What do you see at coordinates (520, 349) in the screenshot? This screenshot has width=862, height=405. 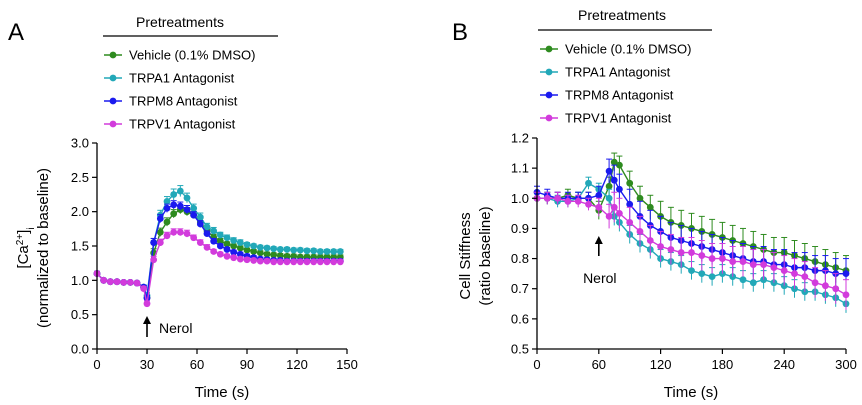 I see `panel-b-y-tick-label: 0.5` at bounding box center [520, 349].